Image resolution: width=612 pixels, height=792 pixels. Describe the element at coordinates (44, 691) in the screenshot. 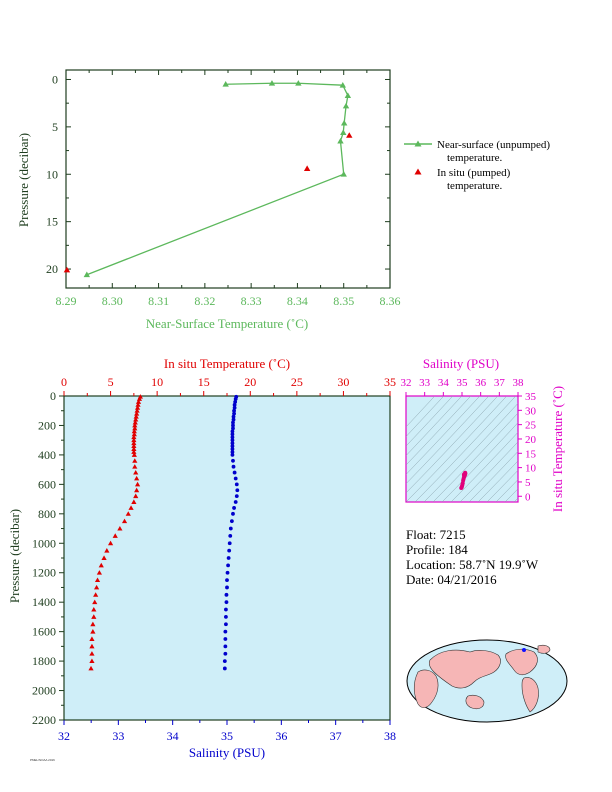

I see `pressure-tick-label: 2000` at that location.